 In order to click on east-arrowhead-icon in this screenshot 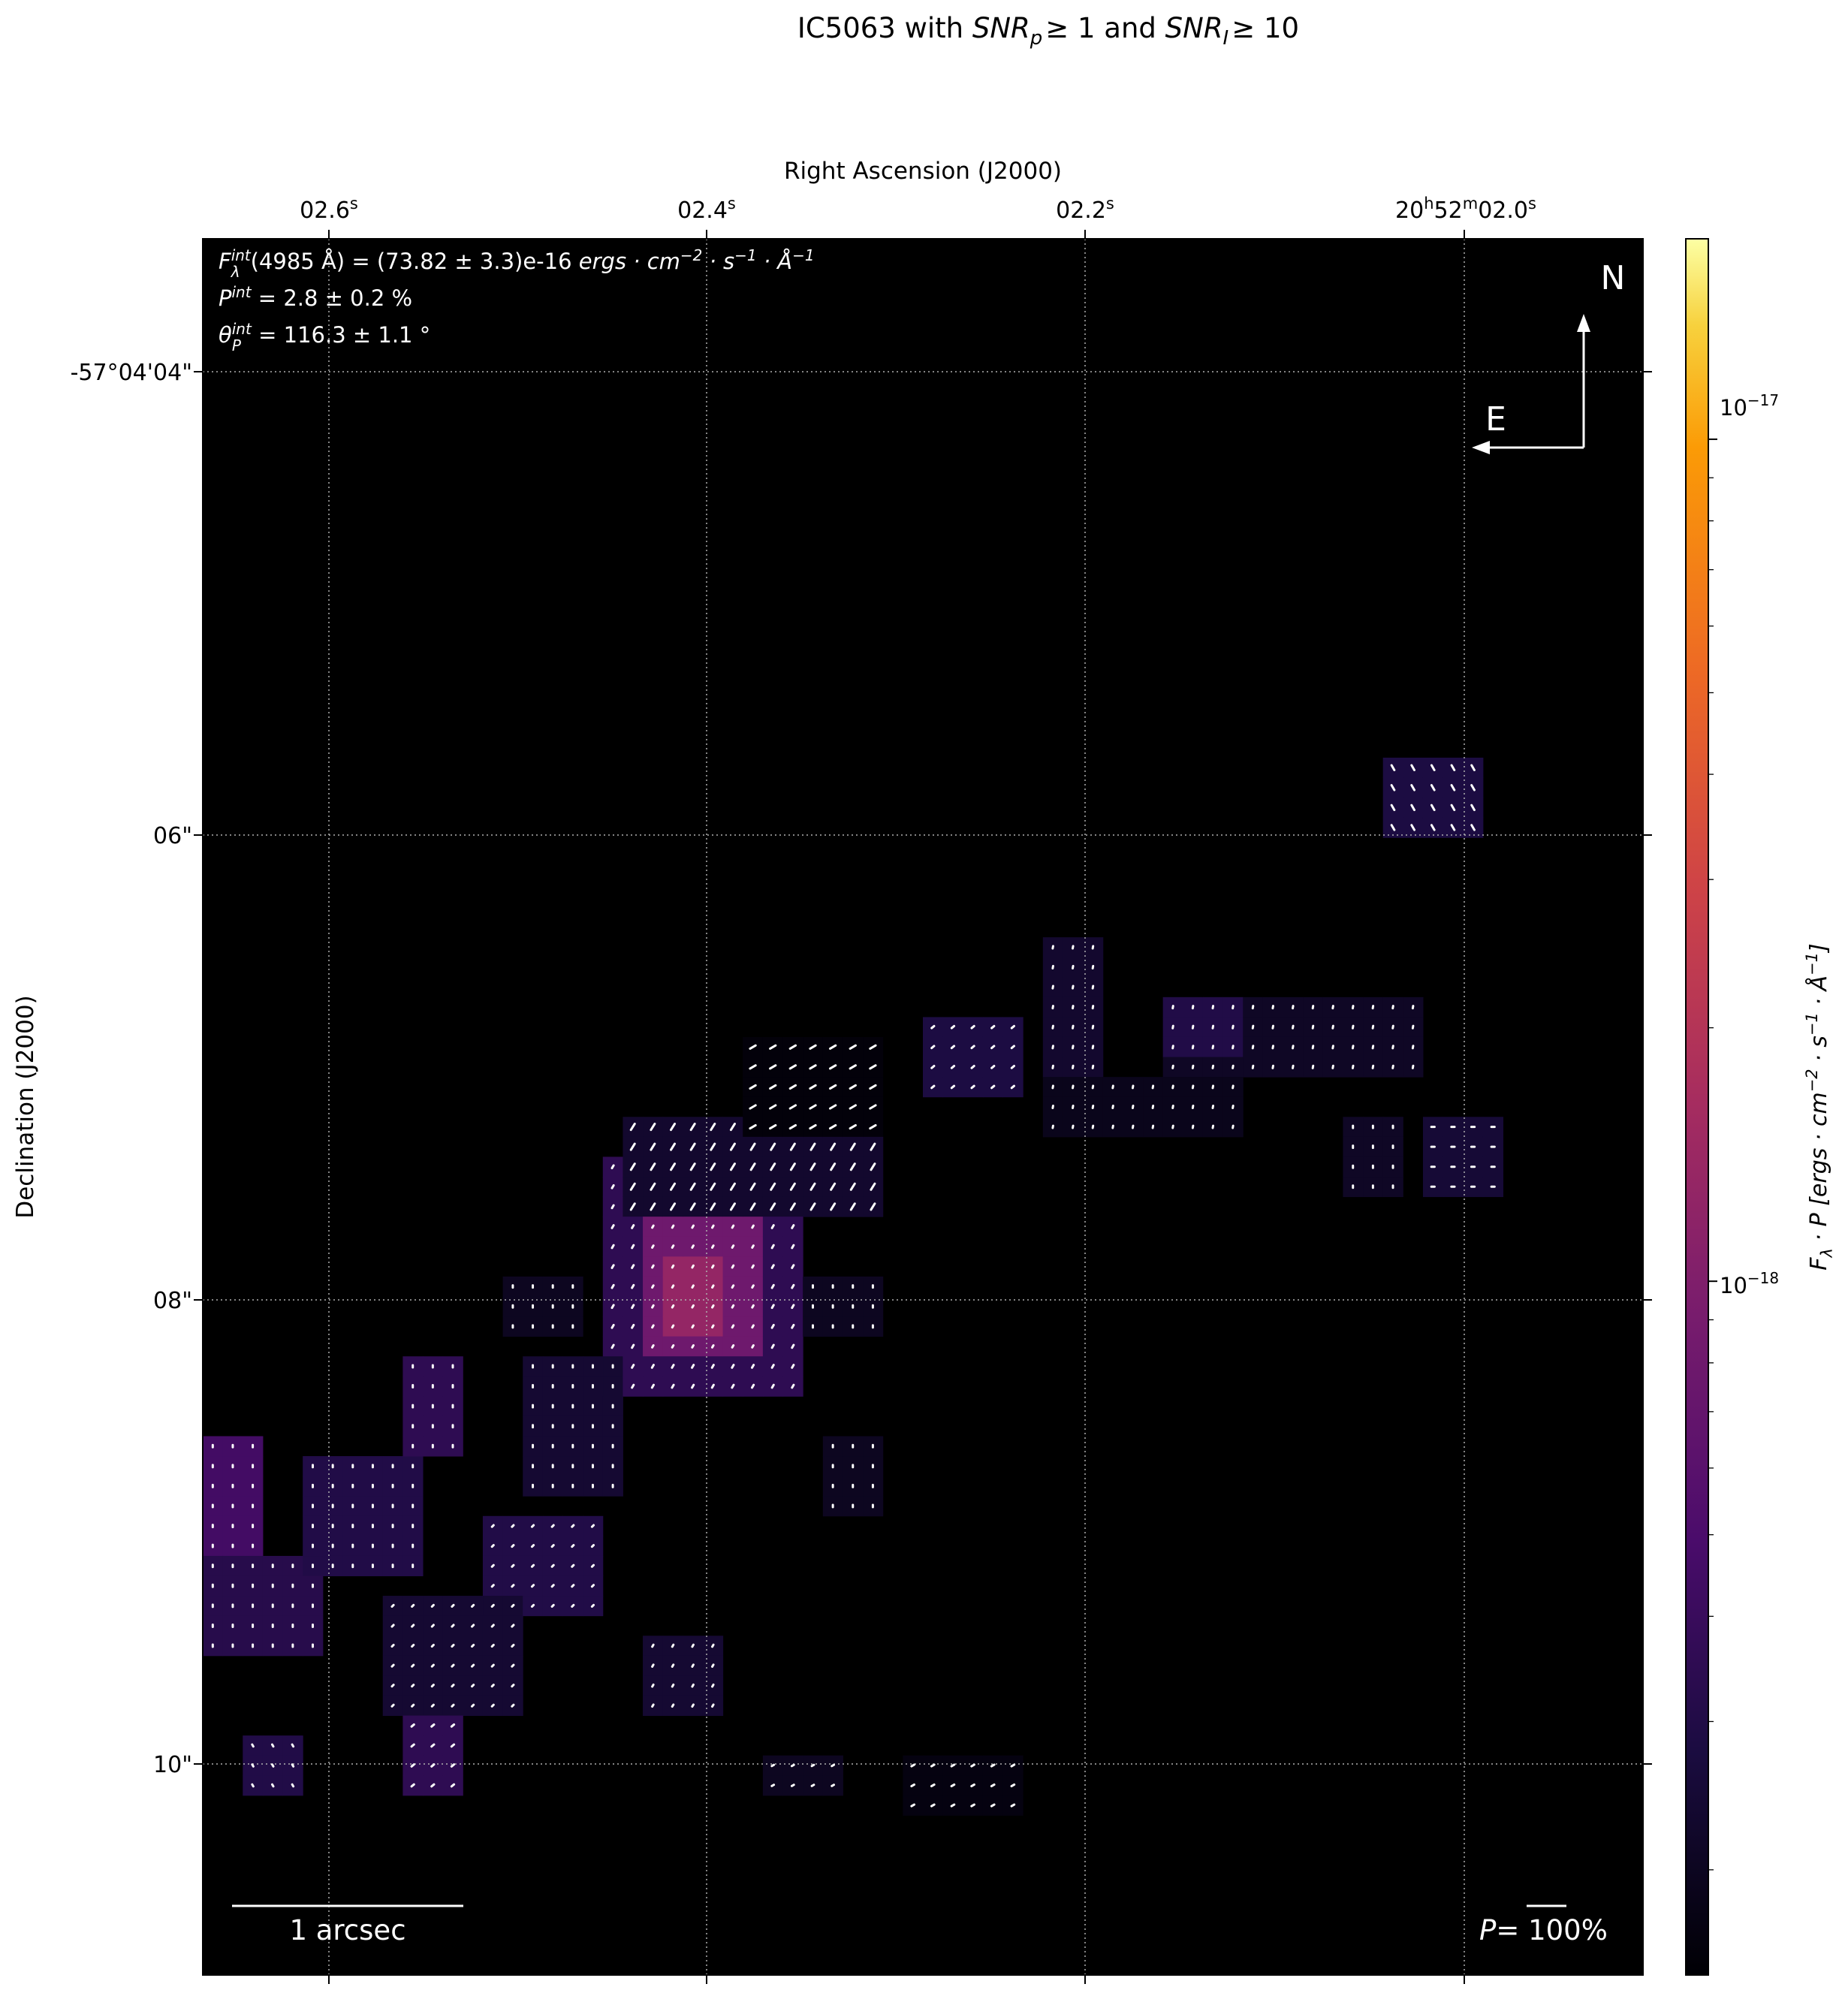, I will do `click(1481, 448)`.